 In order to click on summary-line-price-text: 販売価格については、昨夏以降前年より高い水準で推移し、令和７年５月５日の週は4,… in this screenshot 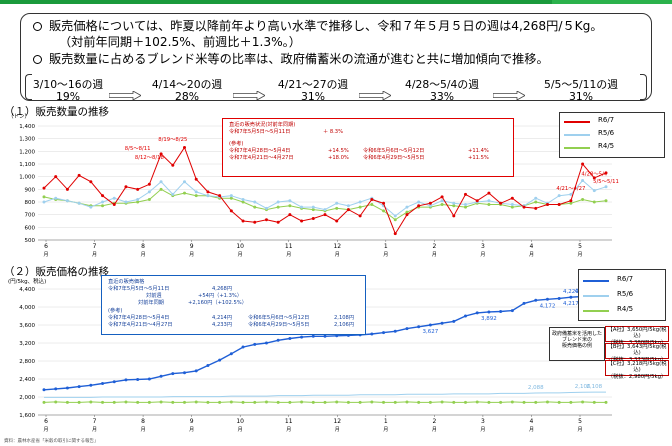, I will do `click(326, 26)`.